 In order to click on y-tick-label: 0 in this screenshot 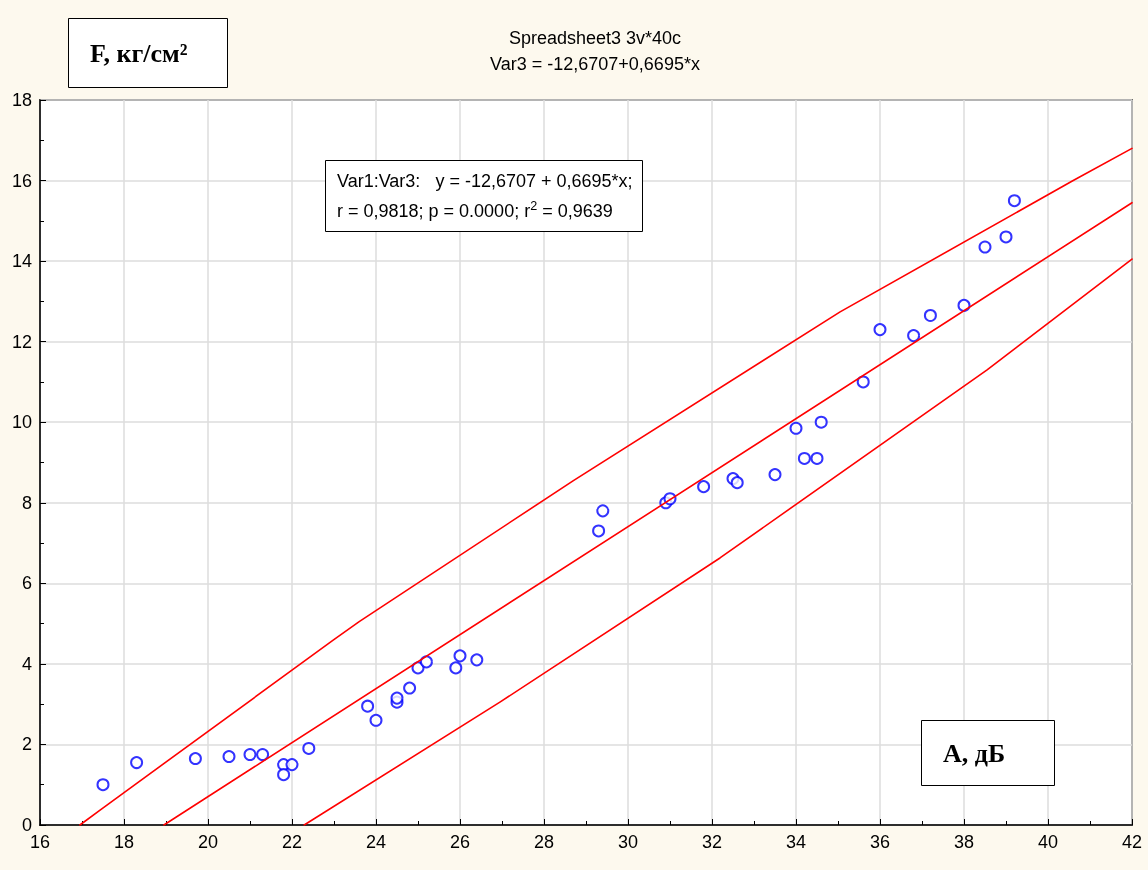, I will do `click(26, 825)`.